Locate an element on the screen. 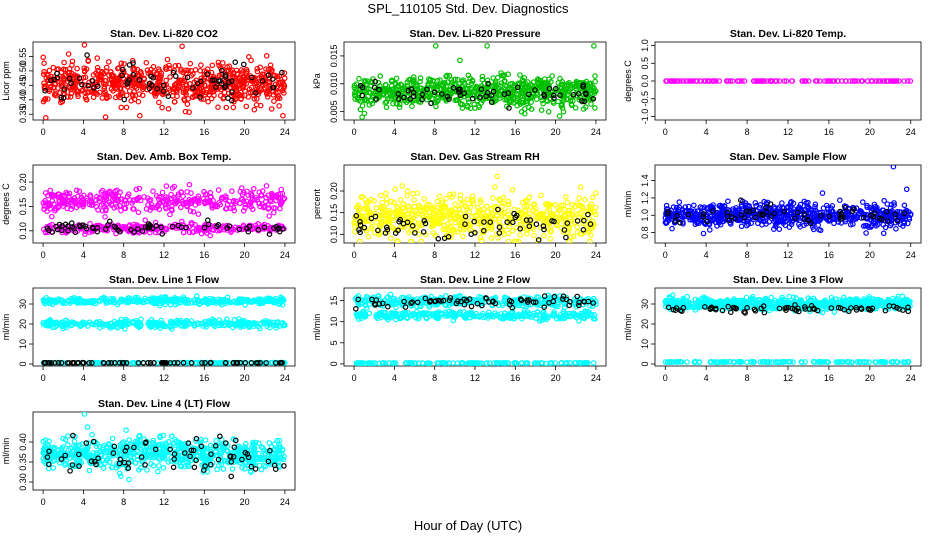 The height and width of the screenshot is (540, 936). panel-title: Stan. Dev. Amb. Box Temp. is located at coordinates (164, 157).